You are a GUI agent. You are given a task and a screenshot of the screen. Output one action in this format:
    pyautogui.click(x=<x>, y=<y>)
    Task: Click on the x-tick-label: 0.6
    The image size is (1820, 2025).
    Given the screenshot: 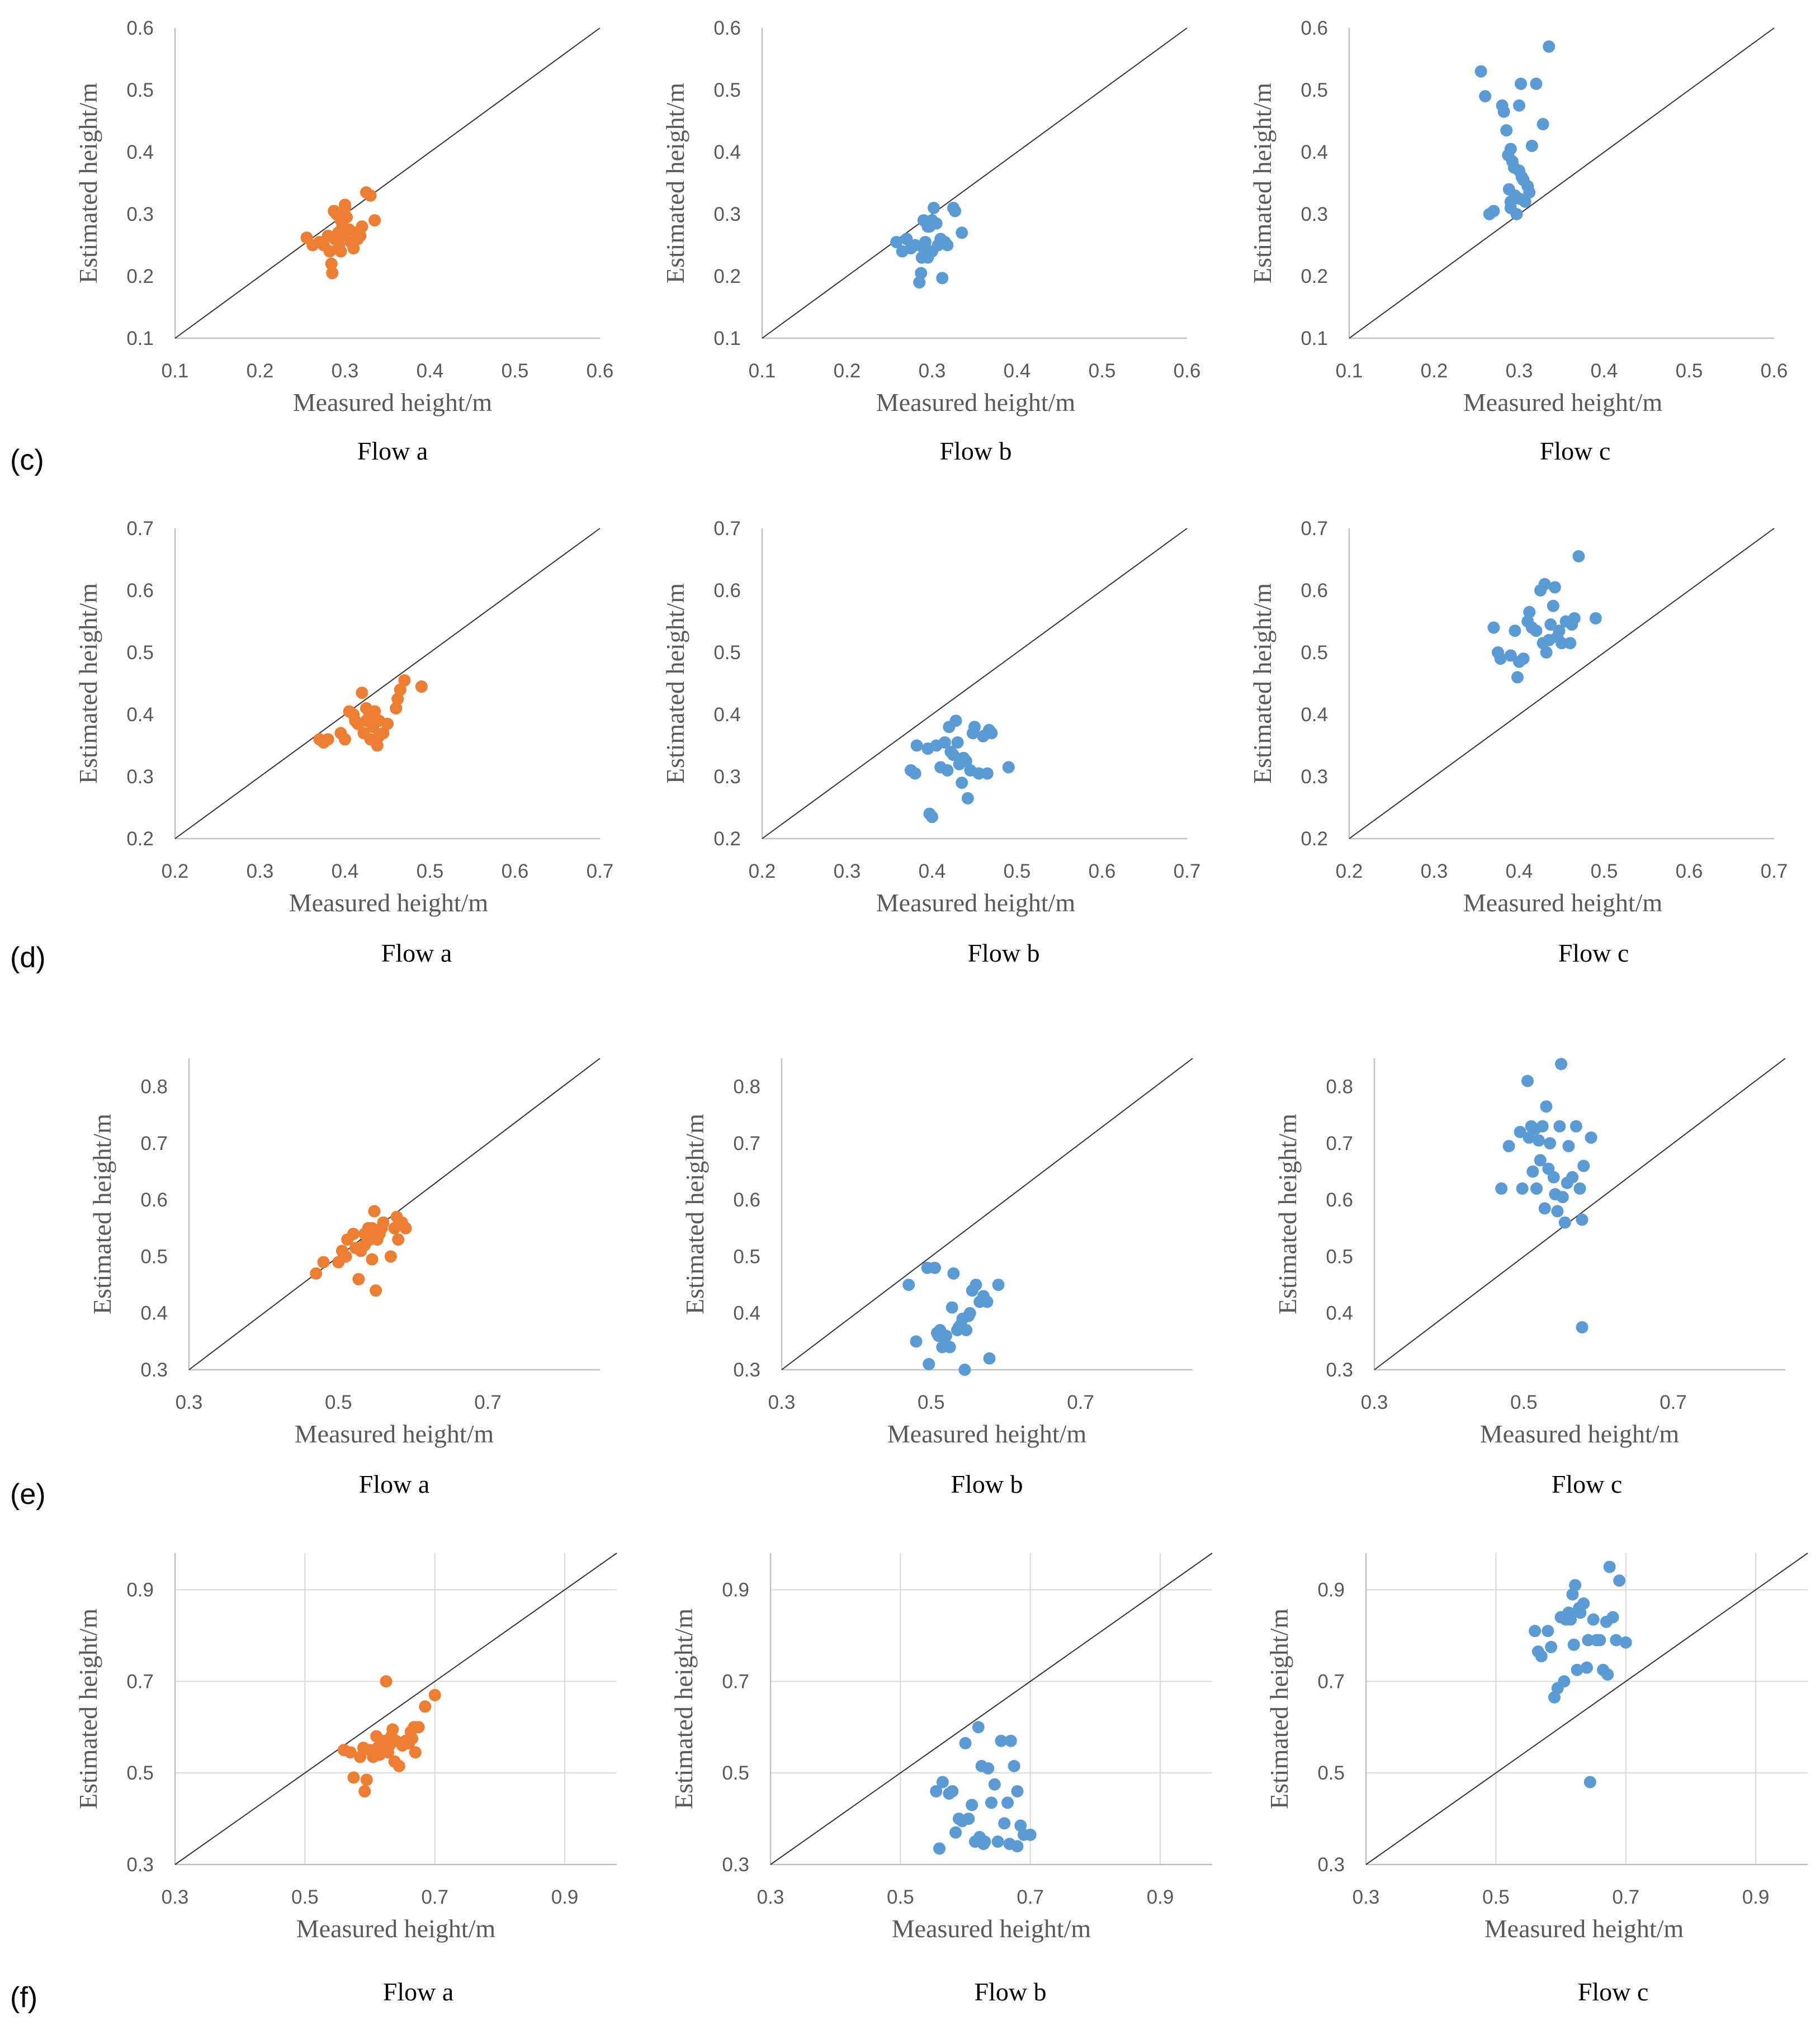 What is the action you would take?
    pyautogui.click(x=515, y=871)
    